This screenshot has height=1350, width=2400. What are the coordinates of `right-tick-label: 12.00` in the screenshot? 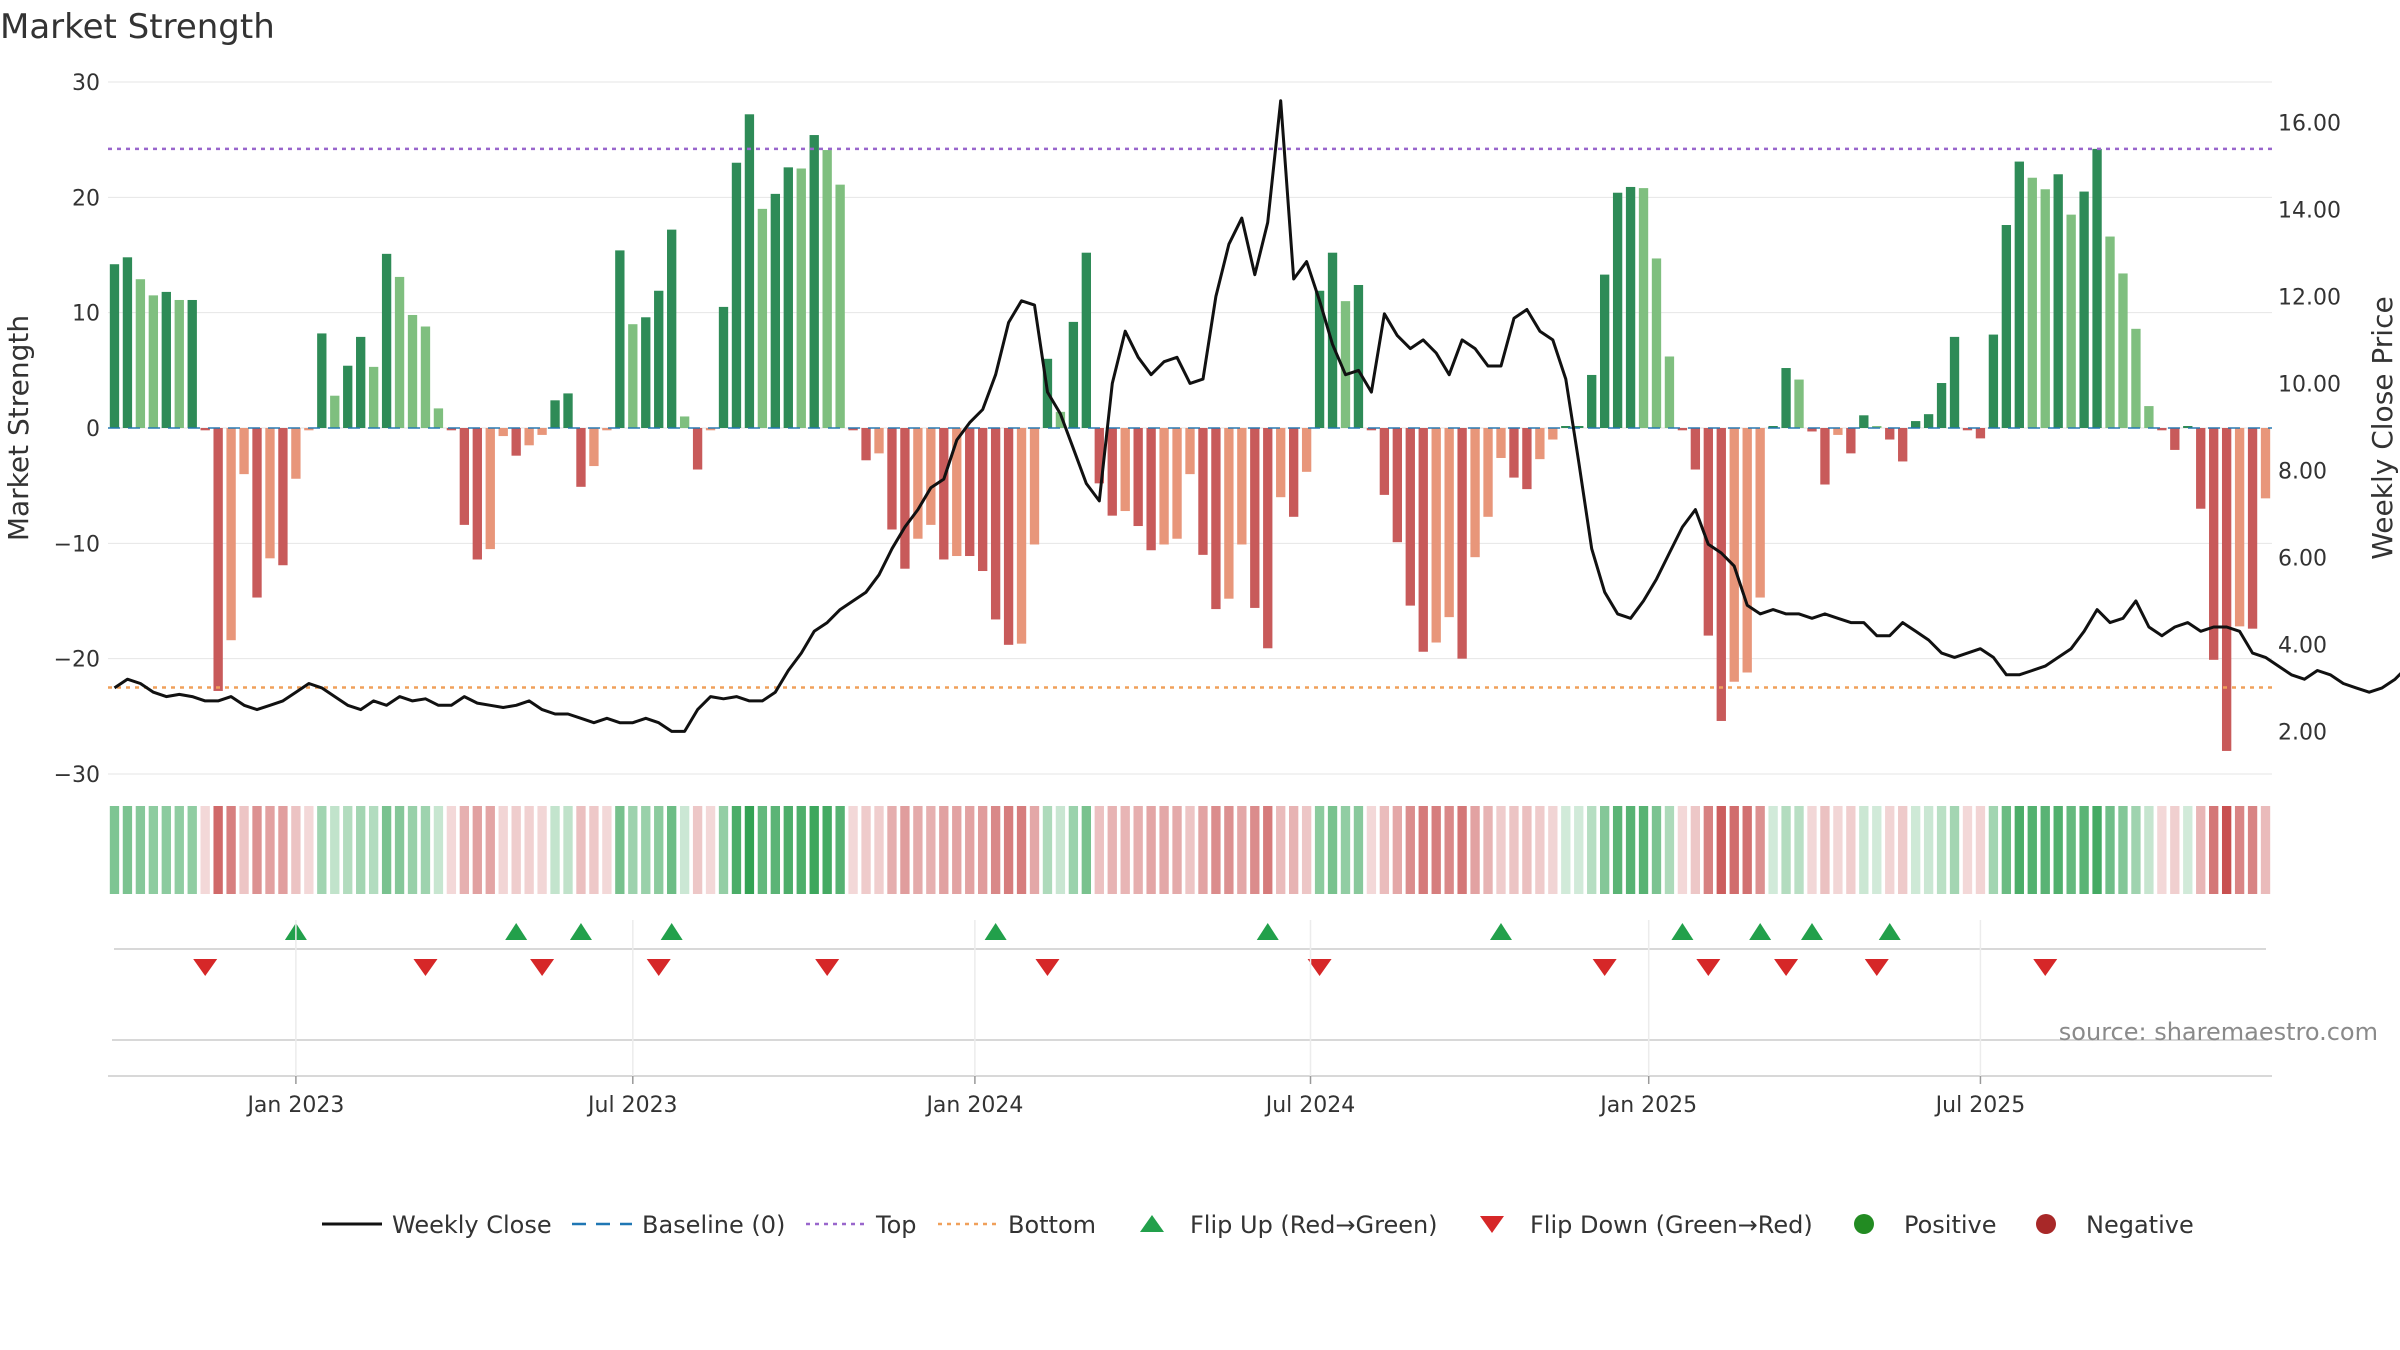 It's located at (2309, 297).